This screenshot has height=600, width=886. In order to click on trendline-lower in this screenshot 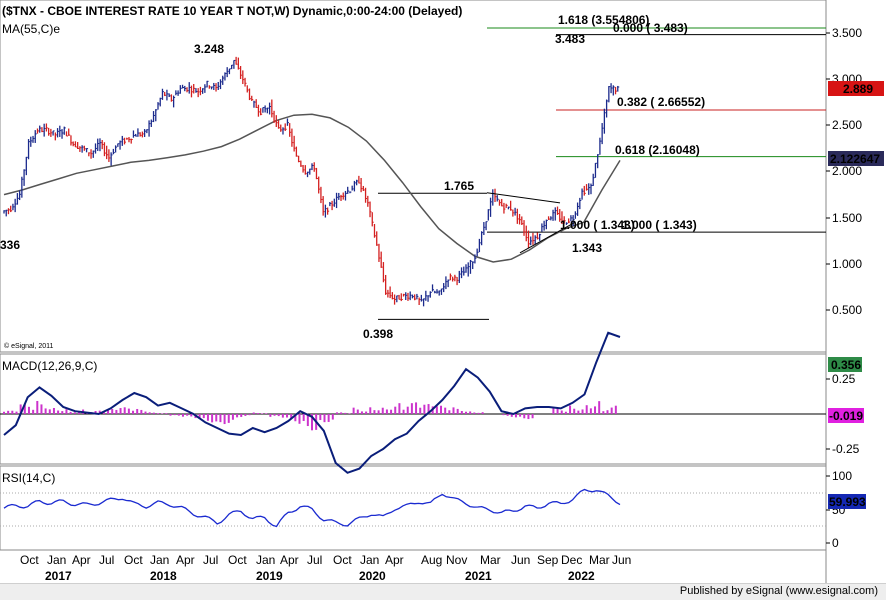, I will do `click(547, 237)`.